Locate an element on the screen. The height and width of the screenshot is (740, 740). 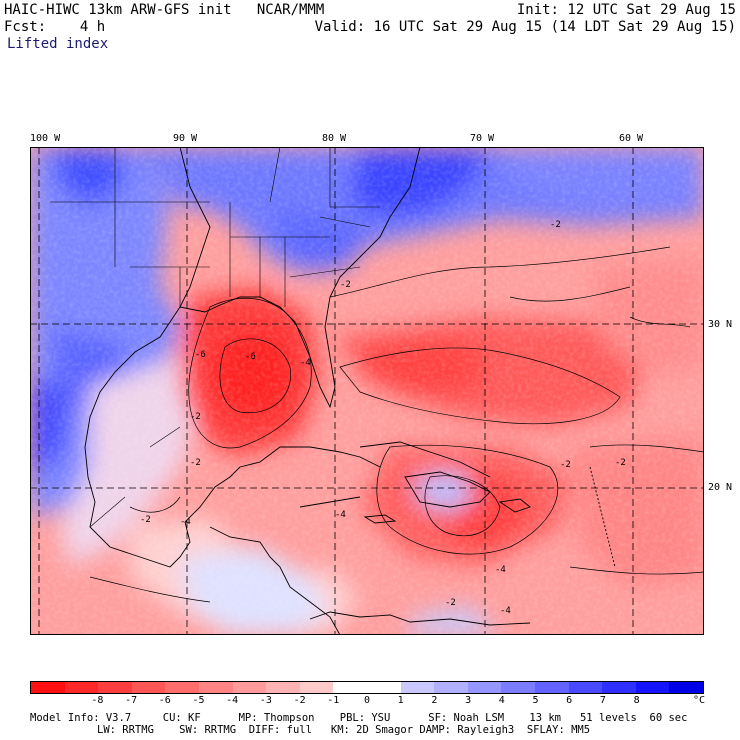
forecast-hour: Fcst: 4 h is located at coordinates (55, 27).